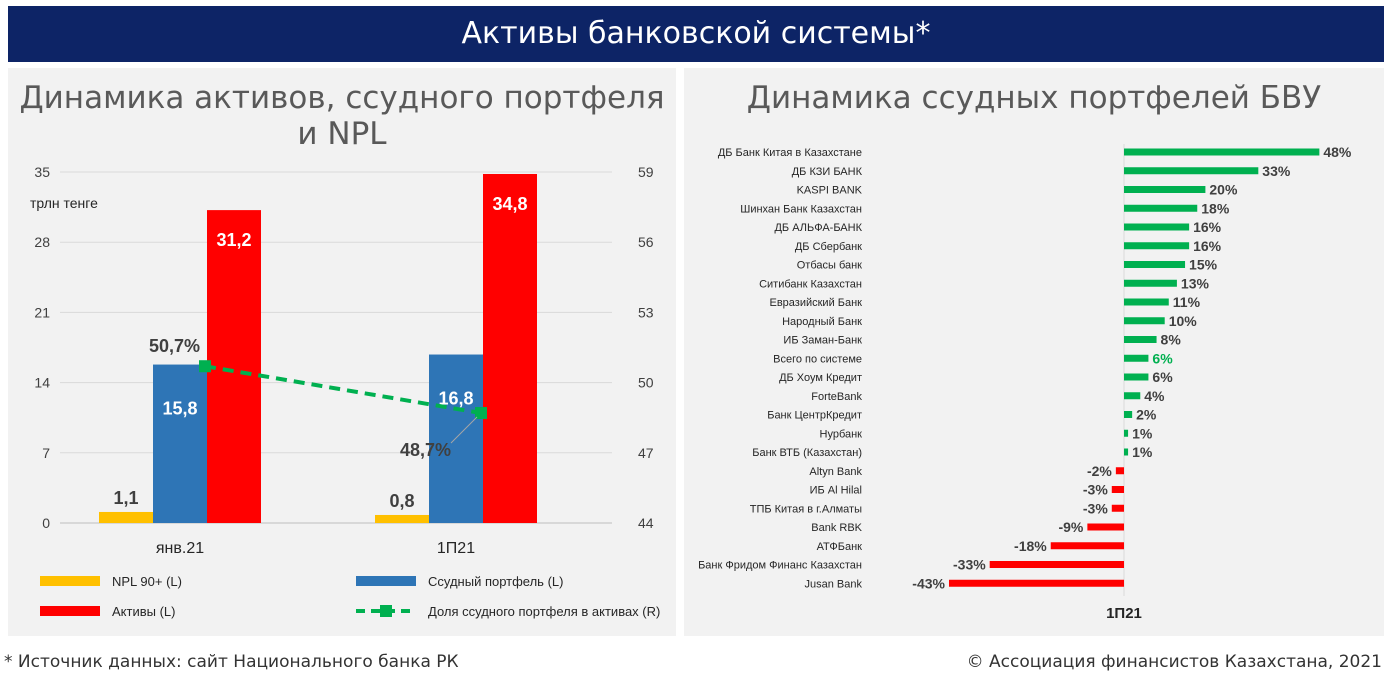 The image size is (1392, 687). Describe the element at coordinates (42, 312) in the screenshot. I see `y-left-tick-label: 21` at that location.